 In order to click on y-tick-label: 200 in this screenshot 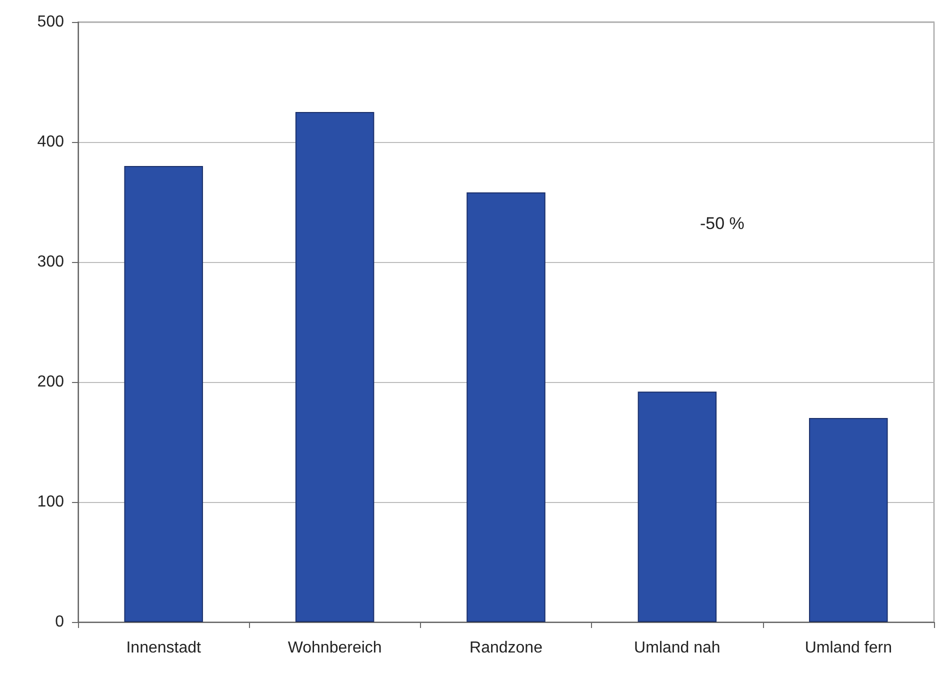, I will do `click(50, 382)`.